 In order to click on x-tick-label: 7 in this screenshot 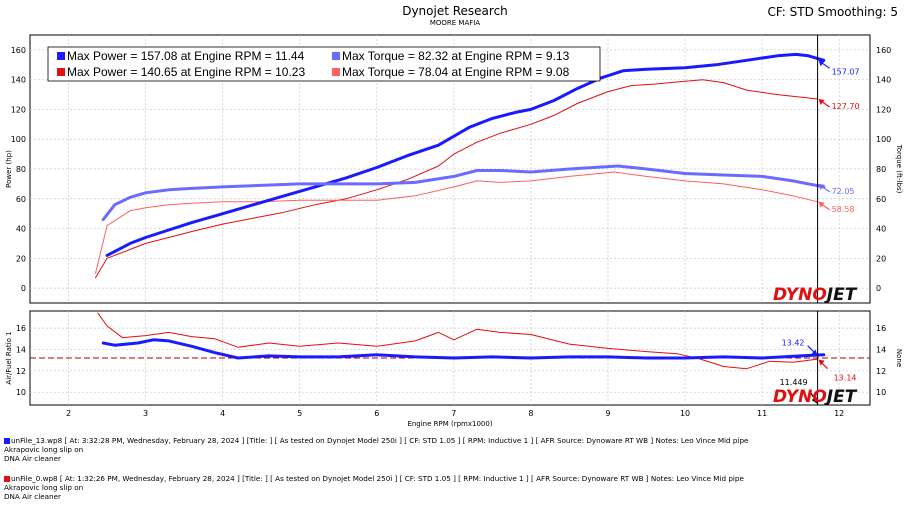, I will do `click(453, 413)`.